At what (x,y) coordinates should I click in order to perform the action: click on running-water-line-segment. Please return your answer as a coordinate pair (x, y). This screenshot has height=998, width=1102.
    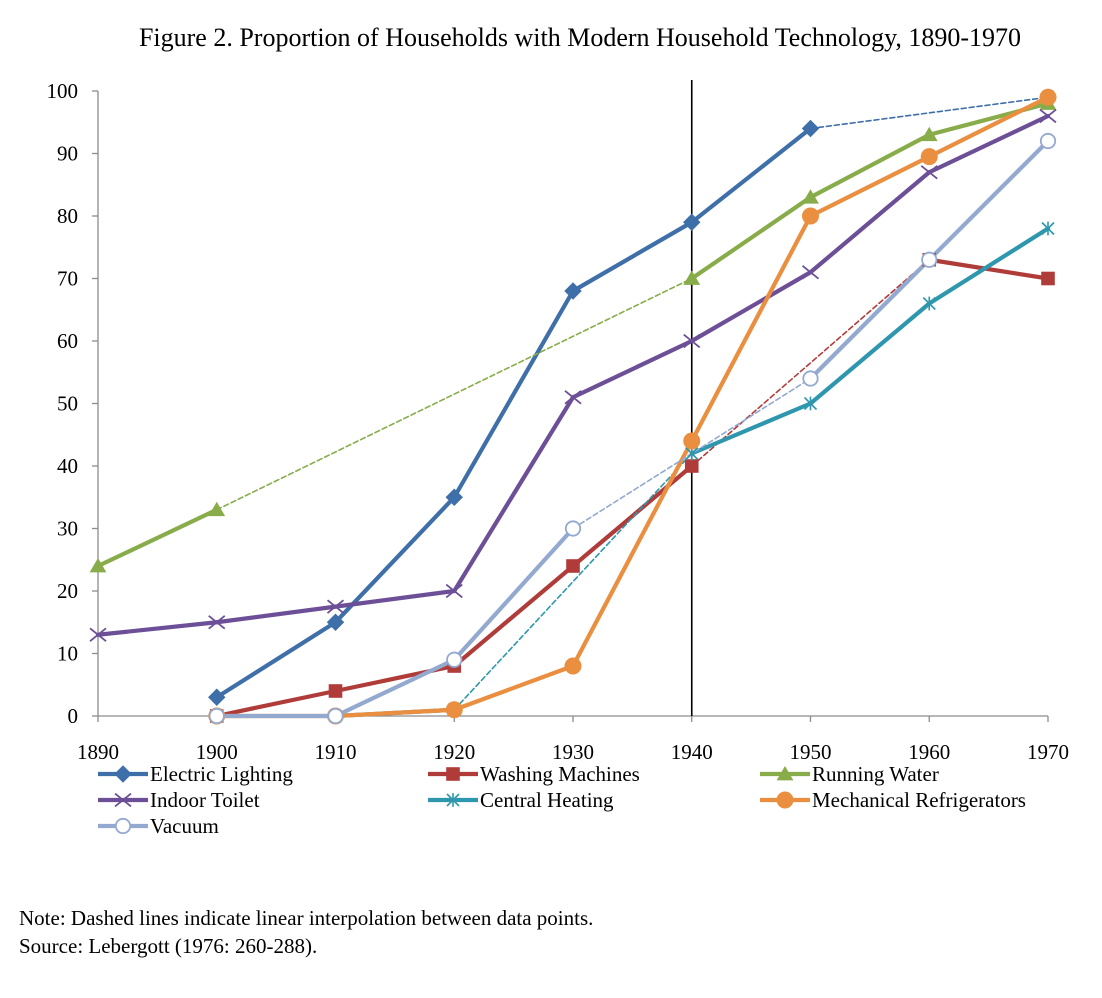
    Looking at the image, I should click on (157, 538).